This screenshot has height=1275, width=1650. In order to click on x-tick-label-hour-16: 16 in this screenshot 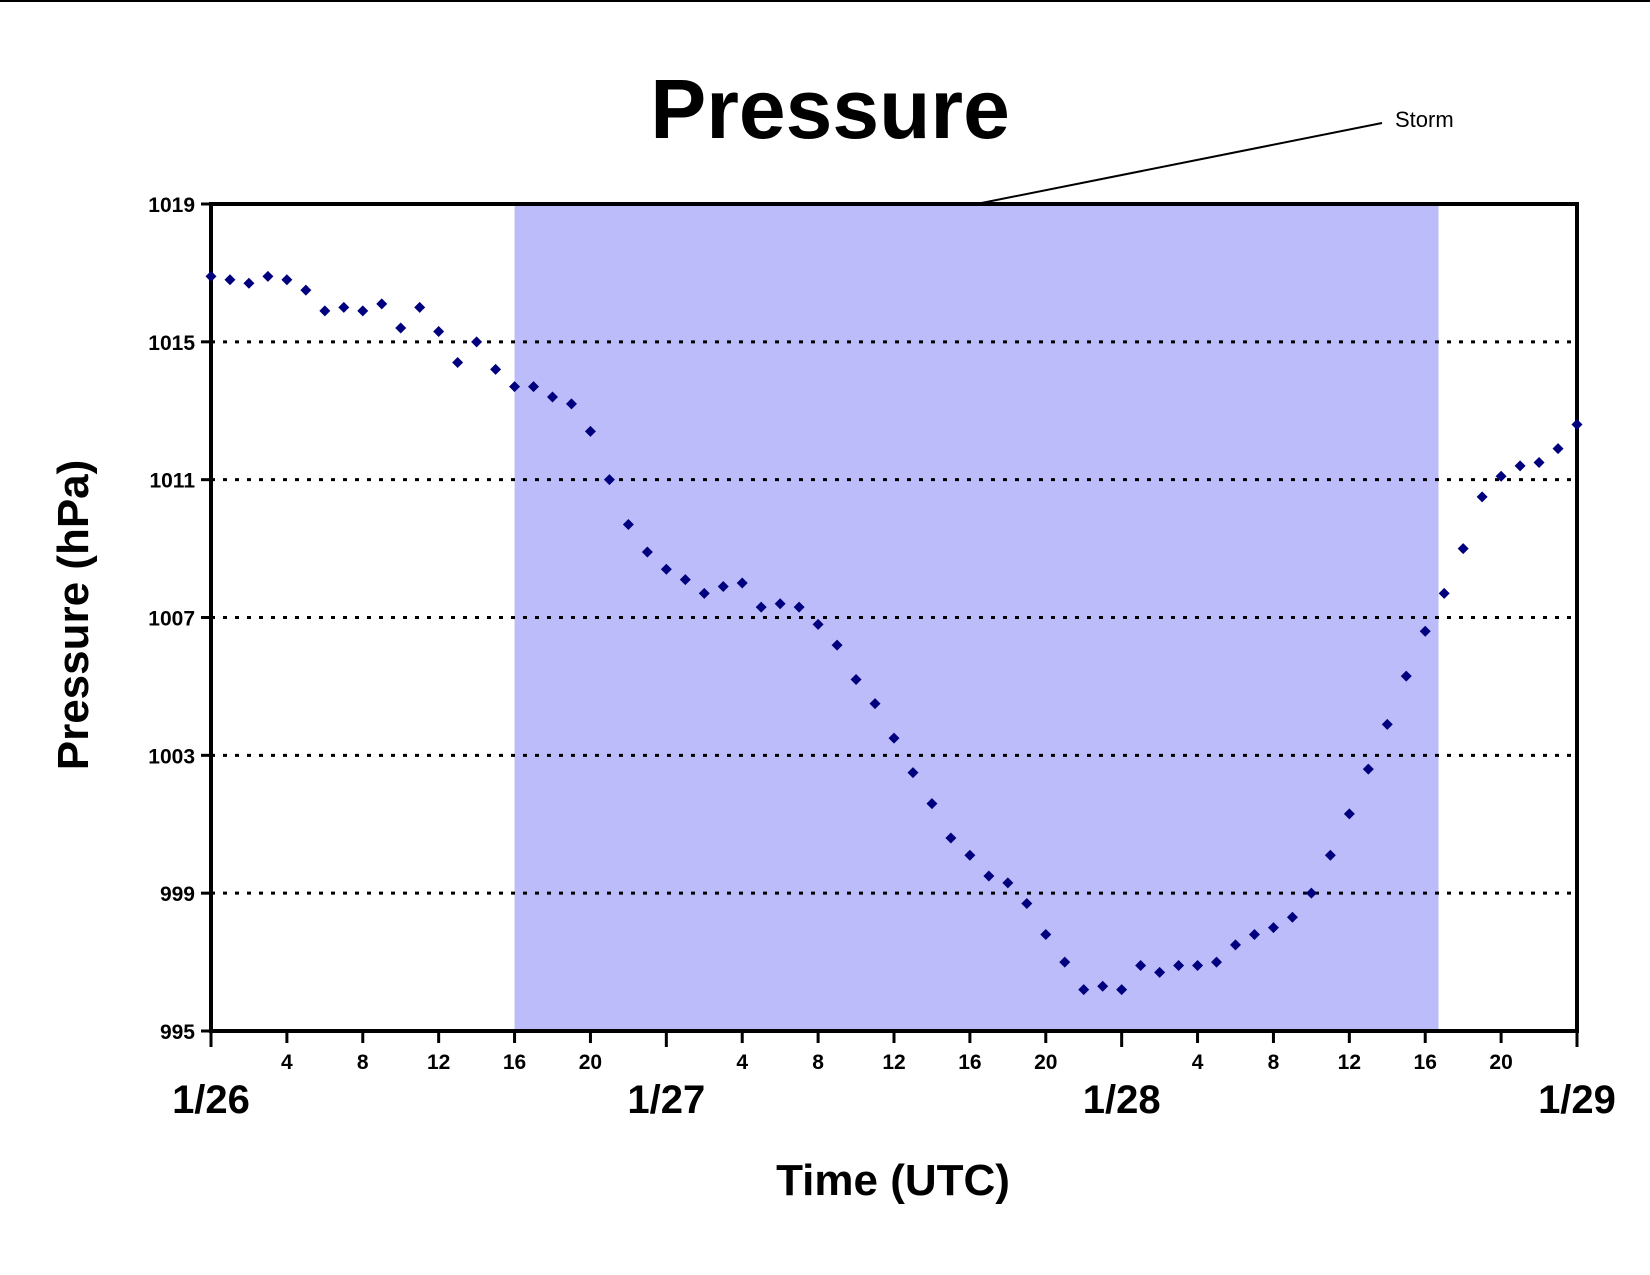, I will do `click(514, 1062)`.